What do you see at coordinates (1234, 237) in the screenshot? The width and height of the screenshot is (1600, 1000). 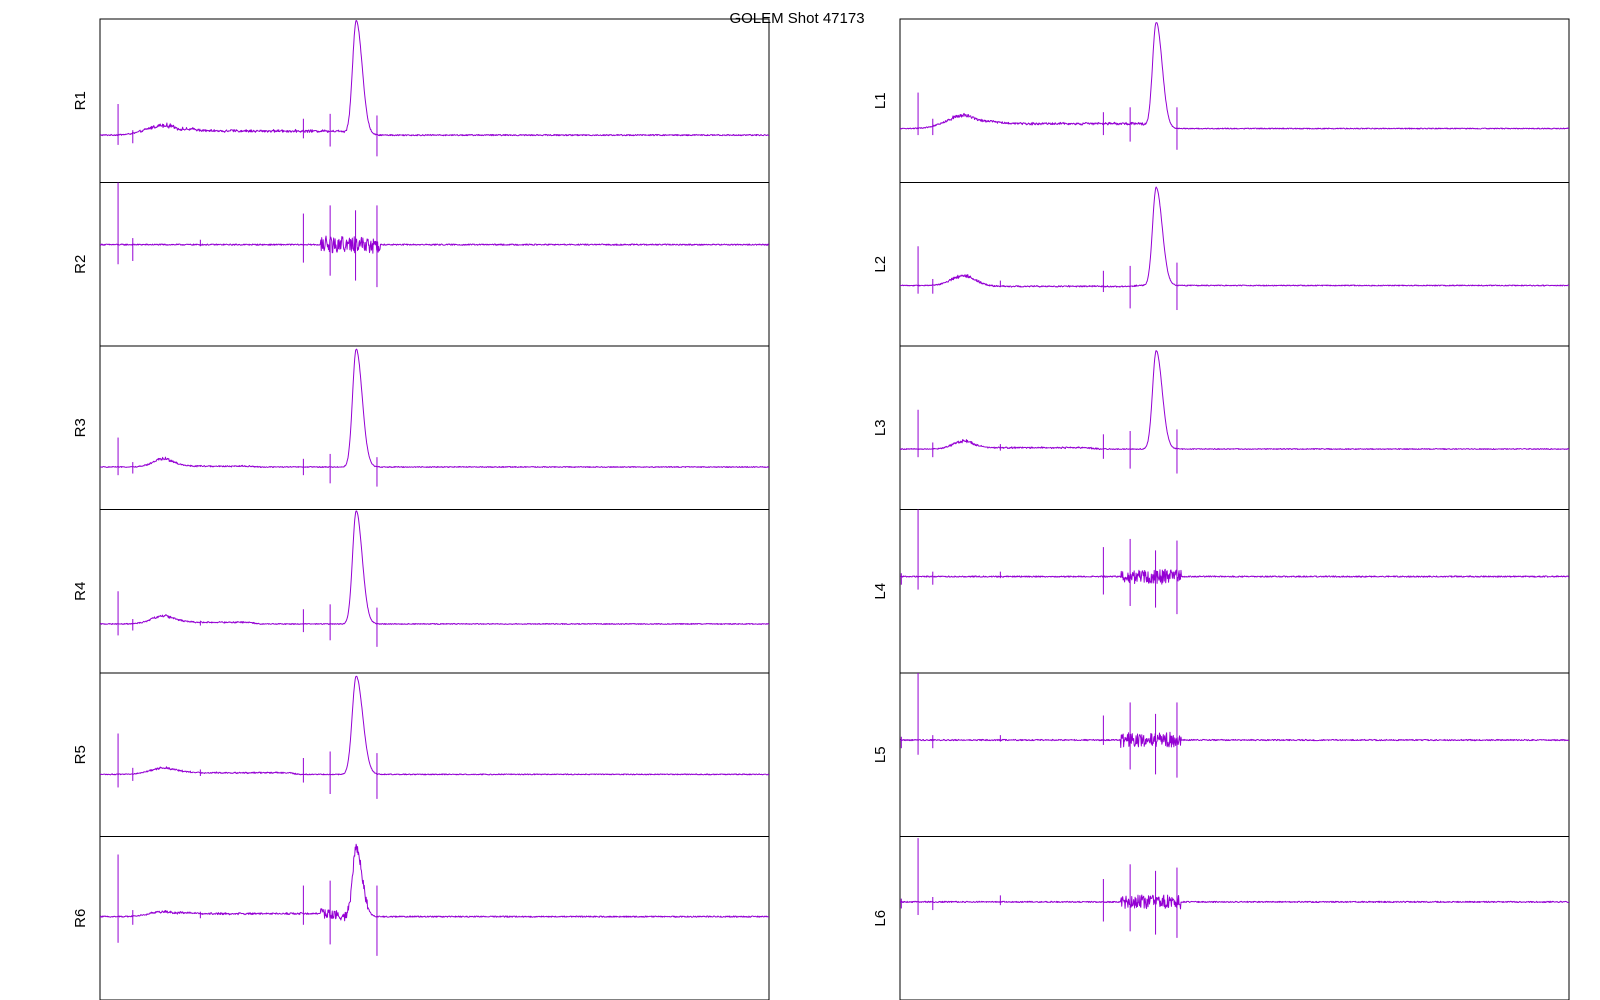 I see `trace-l2` at bounding box center [1234, 237].